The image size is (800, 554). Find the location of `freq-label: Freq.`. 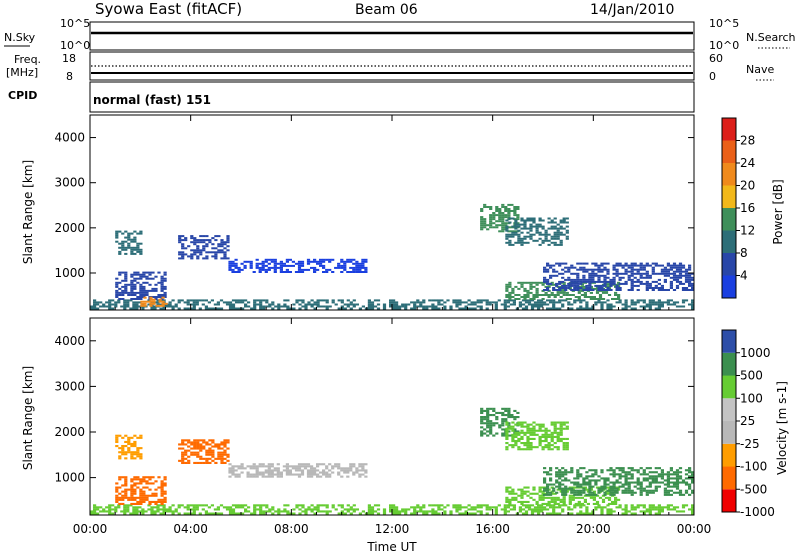

freq-label: Freq. is located at coordinates (27, 59).